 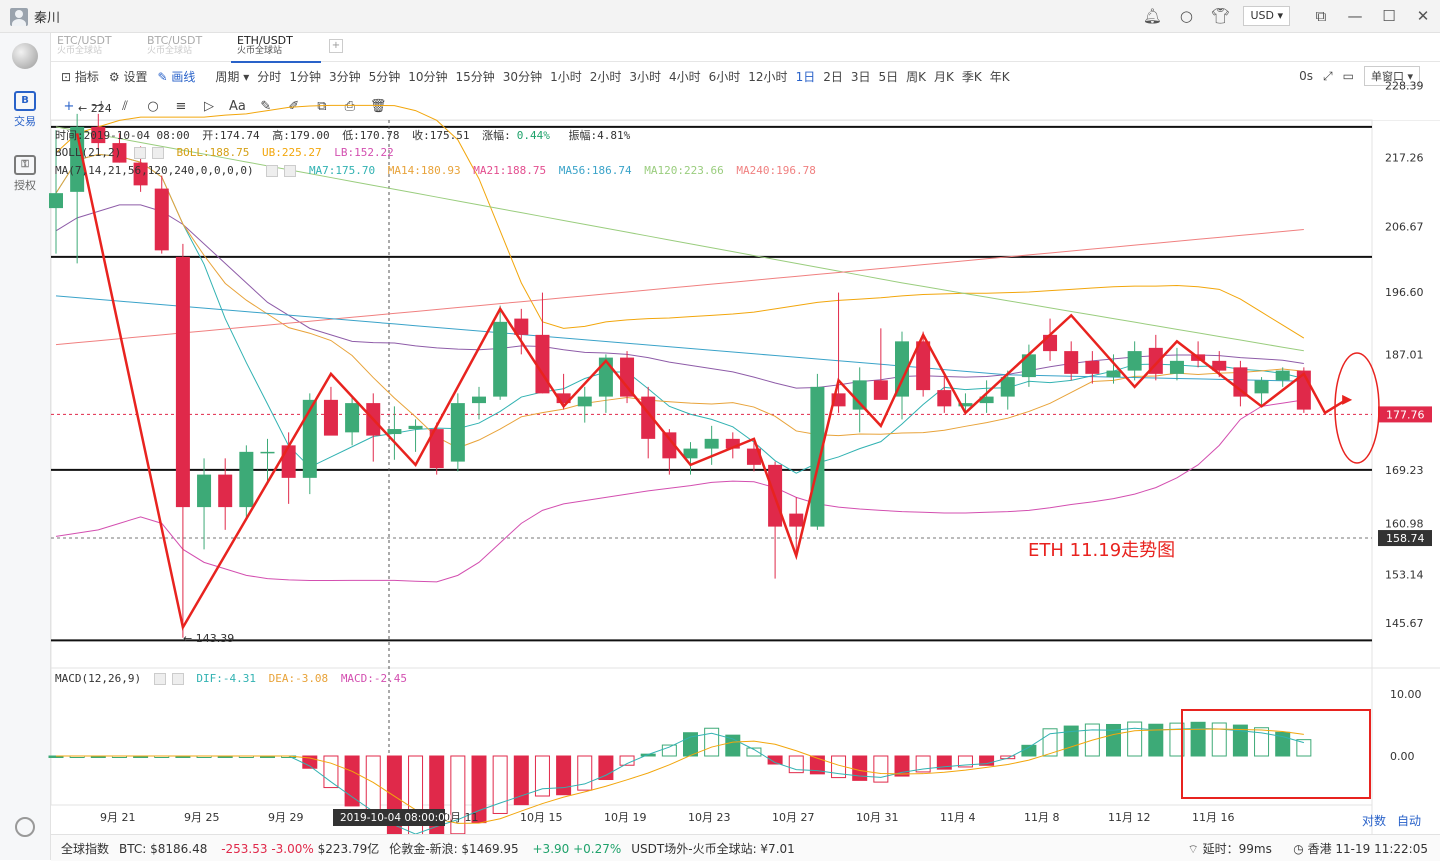 What do you see at coordinates (181, 106) in the screenshot?
I see `draw-tool-4-icon: ≡` at bounding box center [181, 106].